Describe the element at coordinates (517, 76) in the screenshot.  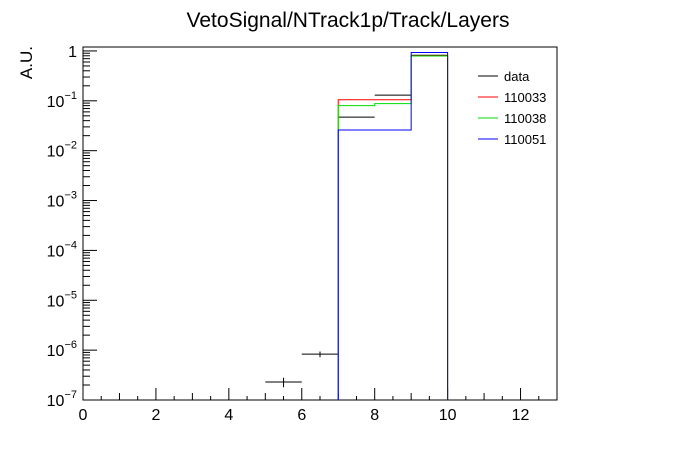
I see `legend-label-data: data` at that location.